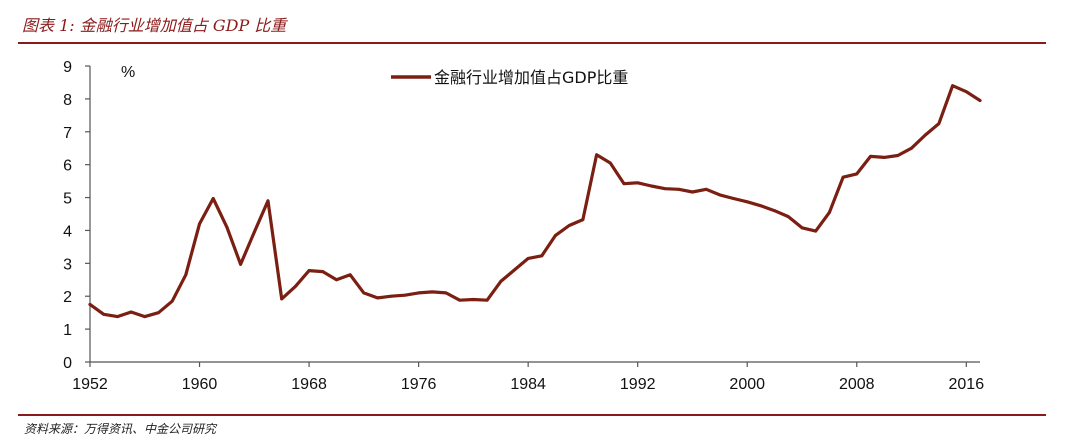 The height and width of the screenshot is (447, 1080). What do you see at coordinates (67, 199) in the screenshot?
I see `y-tick-label: 5` at bounding box center [67, 199].